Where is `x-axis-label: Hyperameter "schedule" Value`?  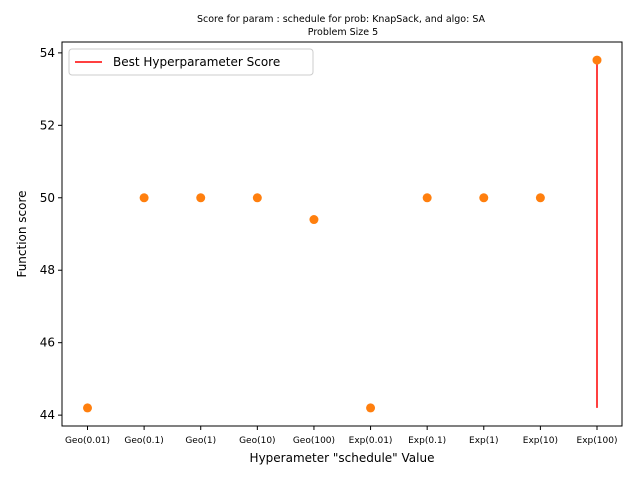 x-axis-label: Hyperameter "schedule" Value is located at coordinates (342, 458).